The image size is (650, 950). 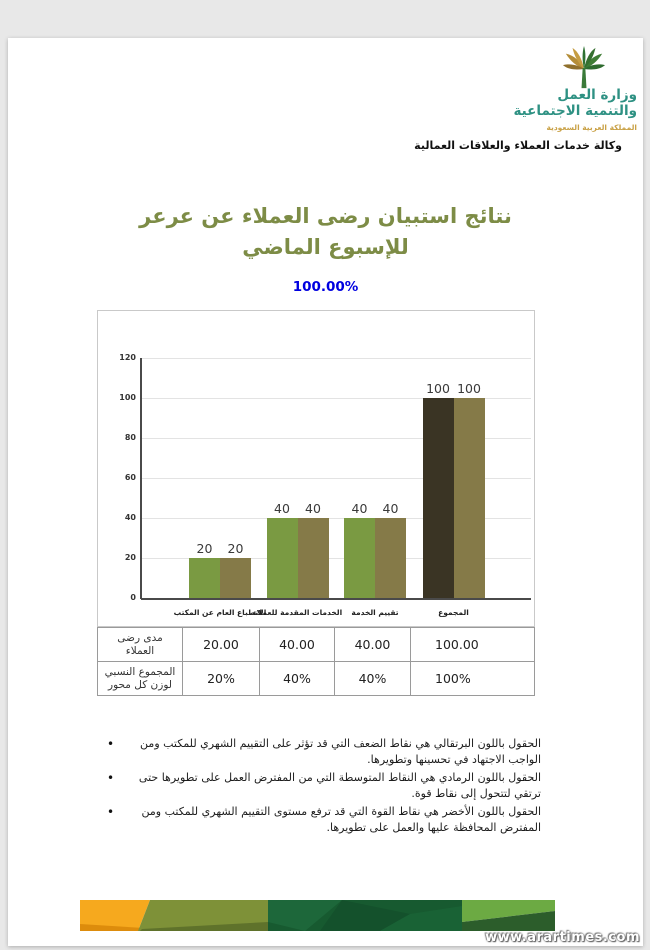 What do you see at coordinates (130, 437) in the screenshot?
I see `y-axis-tick-label: 80` at bounding box center [130, 437].